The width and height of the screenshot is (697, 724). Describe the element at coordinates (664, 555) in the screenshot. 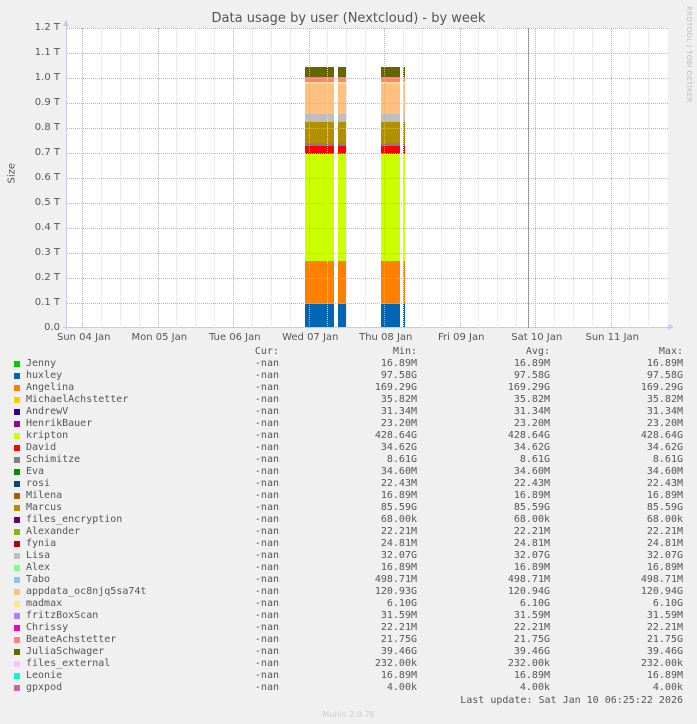

I see `legend-max: 32.07G` at that location.